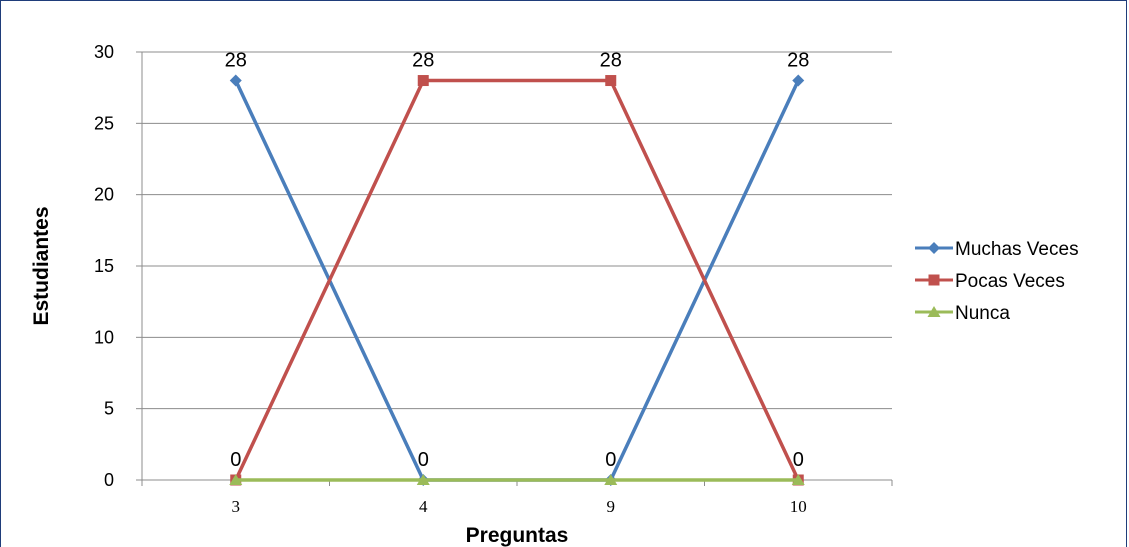 This screenshot has height=547, width=1129. What do you see at coordinates (798, 460) in the screenshot?
I see `data-label-10-0: 0` at bounding box center [798, 460].